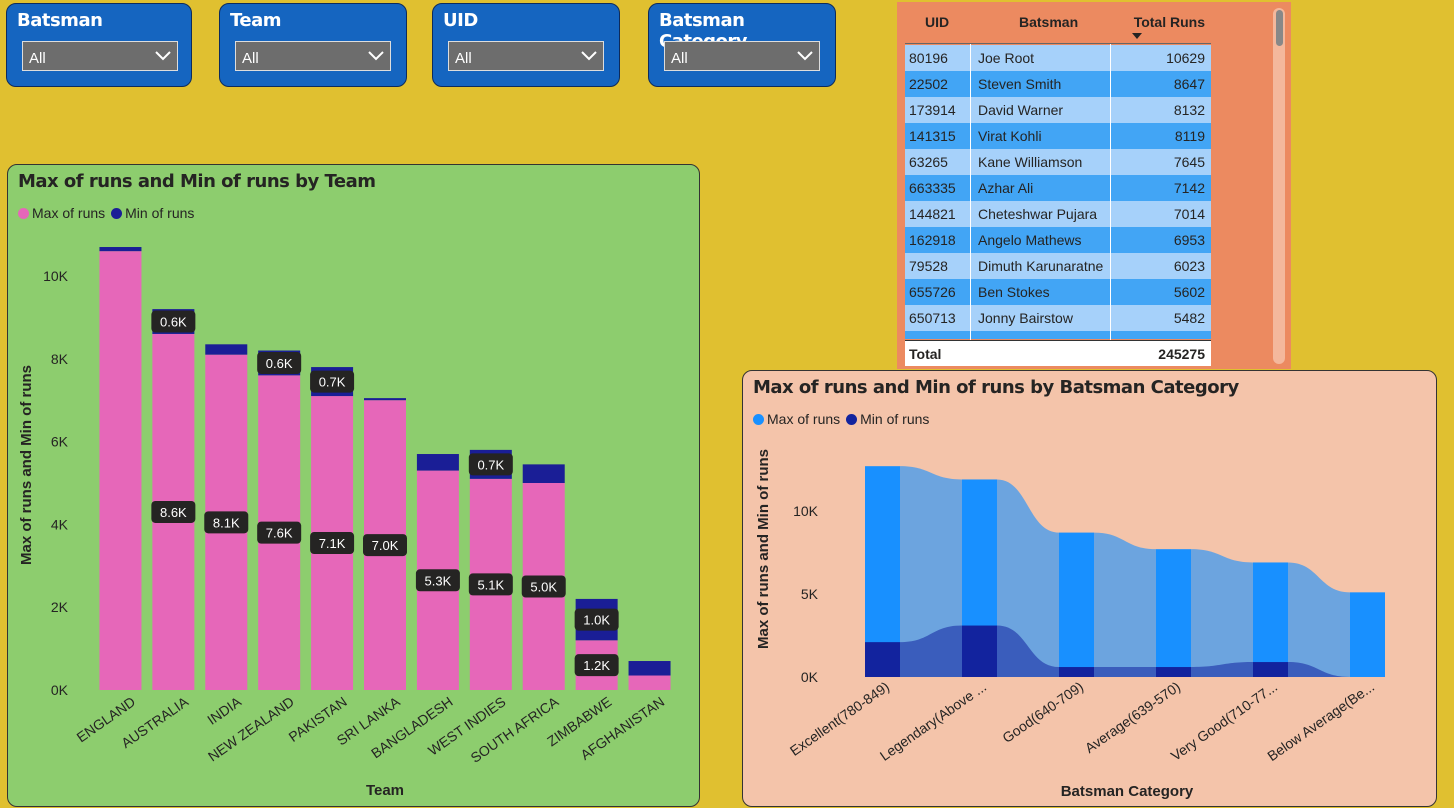 The image size is (1454, 808). Describe the element at coordinates (1189, 292) in the screenshot. I see `cell-total-runs: 5602` at that location.